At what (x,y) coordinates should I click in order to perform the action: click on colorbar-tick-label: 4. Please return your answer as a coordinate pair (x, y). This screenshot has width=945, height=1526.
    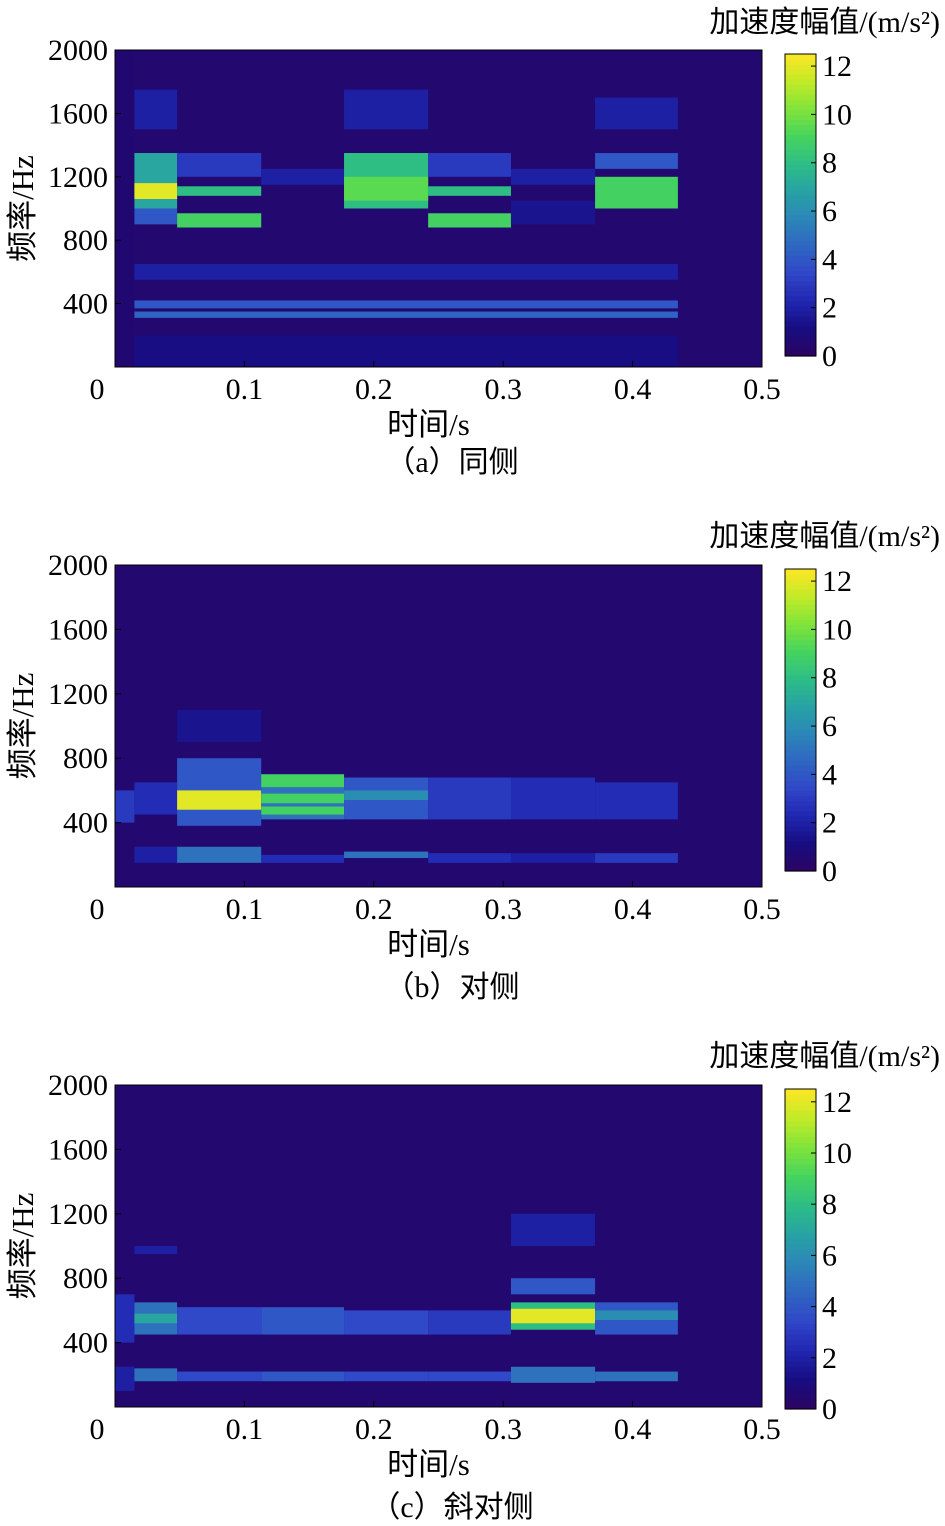
    Looking at the image, I should click on (829, 259).